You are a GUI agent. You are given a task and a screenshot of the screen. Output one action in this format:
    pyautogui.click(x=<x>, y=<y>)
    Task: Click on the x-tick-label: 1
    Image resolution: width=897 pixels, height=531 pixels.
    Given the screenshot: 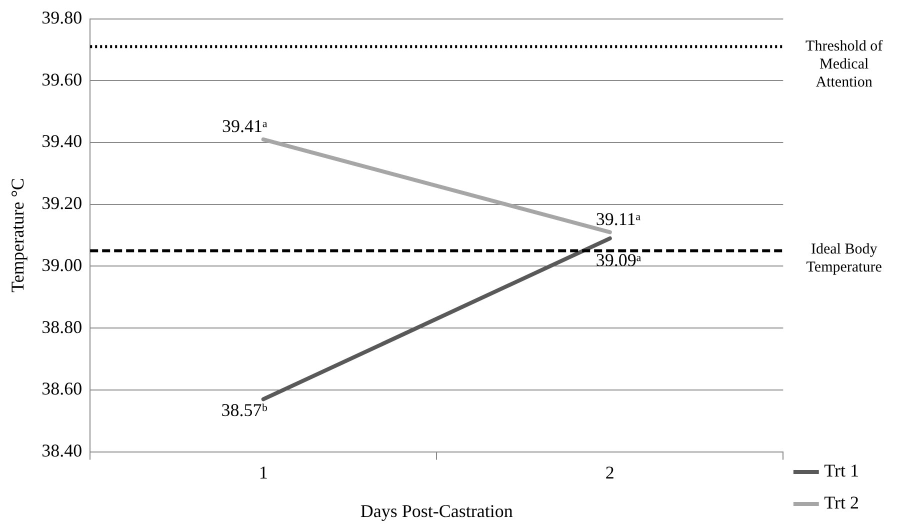 What is the action you would take?
    pyautogui.click(x=263, y=472)
    